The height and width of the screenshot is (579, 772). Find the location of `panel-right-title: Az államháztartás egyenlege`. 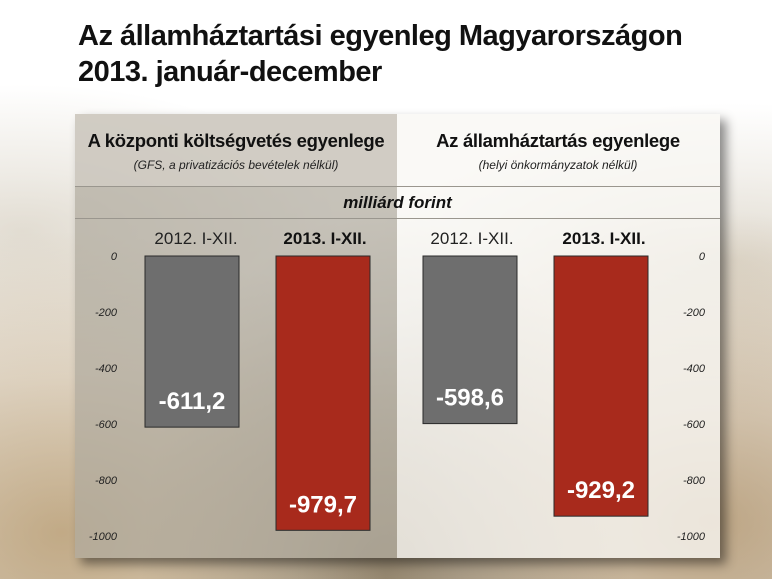

panel-right-title: Az államháztartás egyenlege is located at coordinates (558, 140).